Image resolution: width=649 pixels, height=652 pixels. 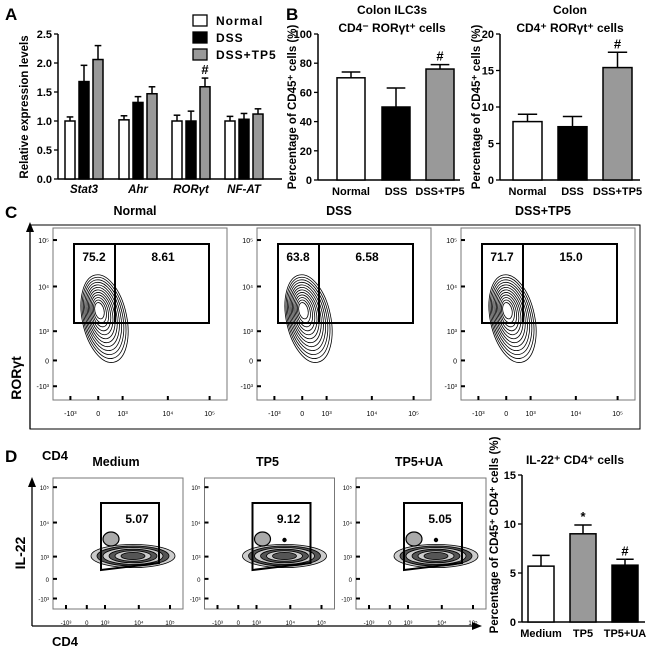 What do you see at coordinates (617, 414) in the screenshot?
I see `c-x-tick-label: 10⁵` at bounding box center [617, 414].